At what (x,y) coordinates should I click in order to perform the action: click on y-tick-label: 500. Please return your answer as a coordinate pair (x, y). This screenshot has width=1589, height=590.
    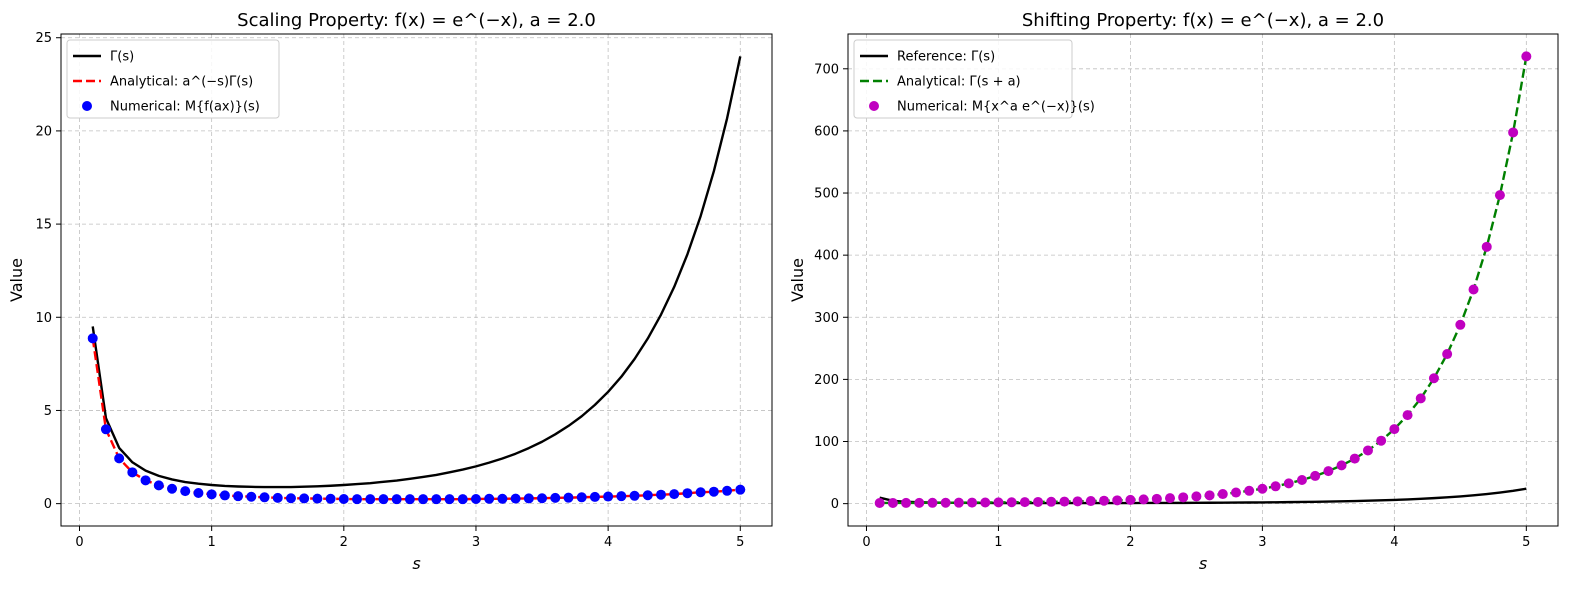
    Looking at the image, I should click on (826, 194).